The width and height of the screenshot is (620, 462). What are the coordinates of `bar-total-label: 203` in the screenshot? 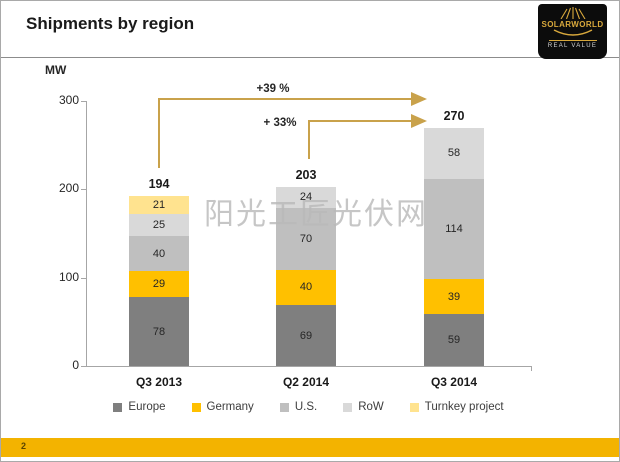 It's located at (306, 174).